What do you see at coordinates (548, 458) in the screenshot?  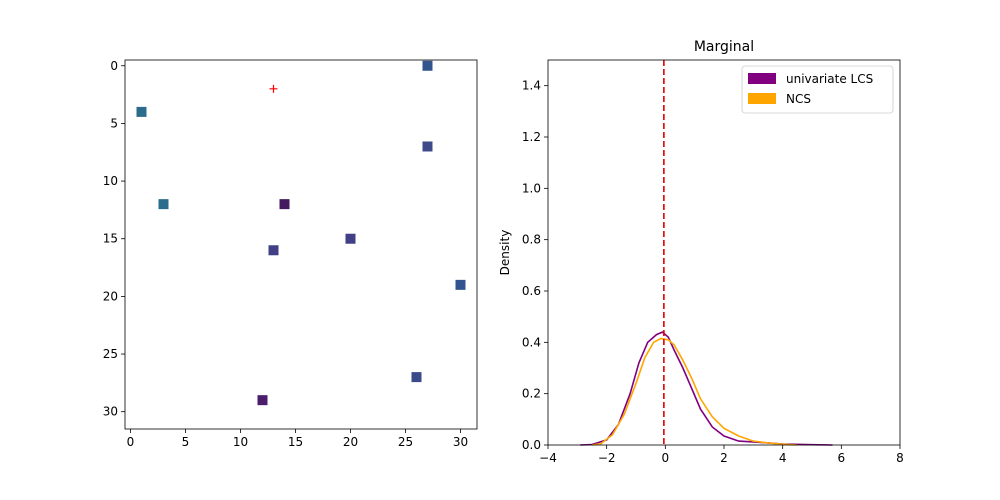 I see `x-tick-label: −4` at bounding box center [548, 458].